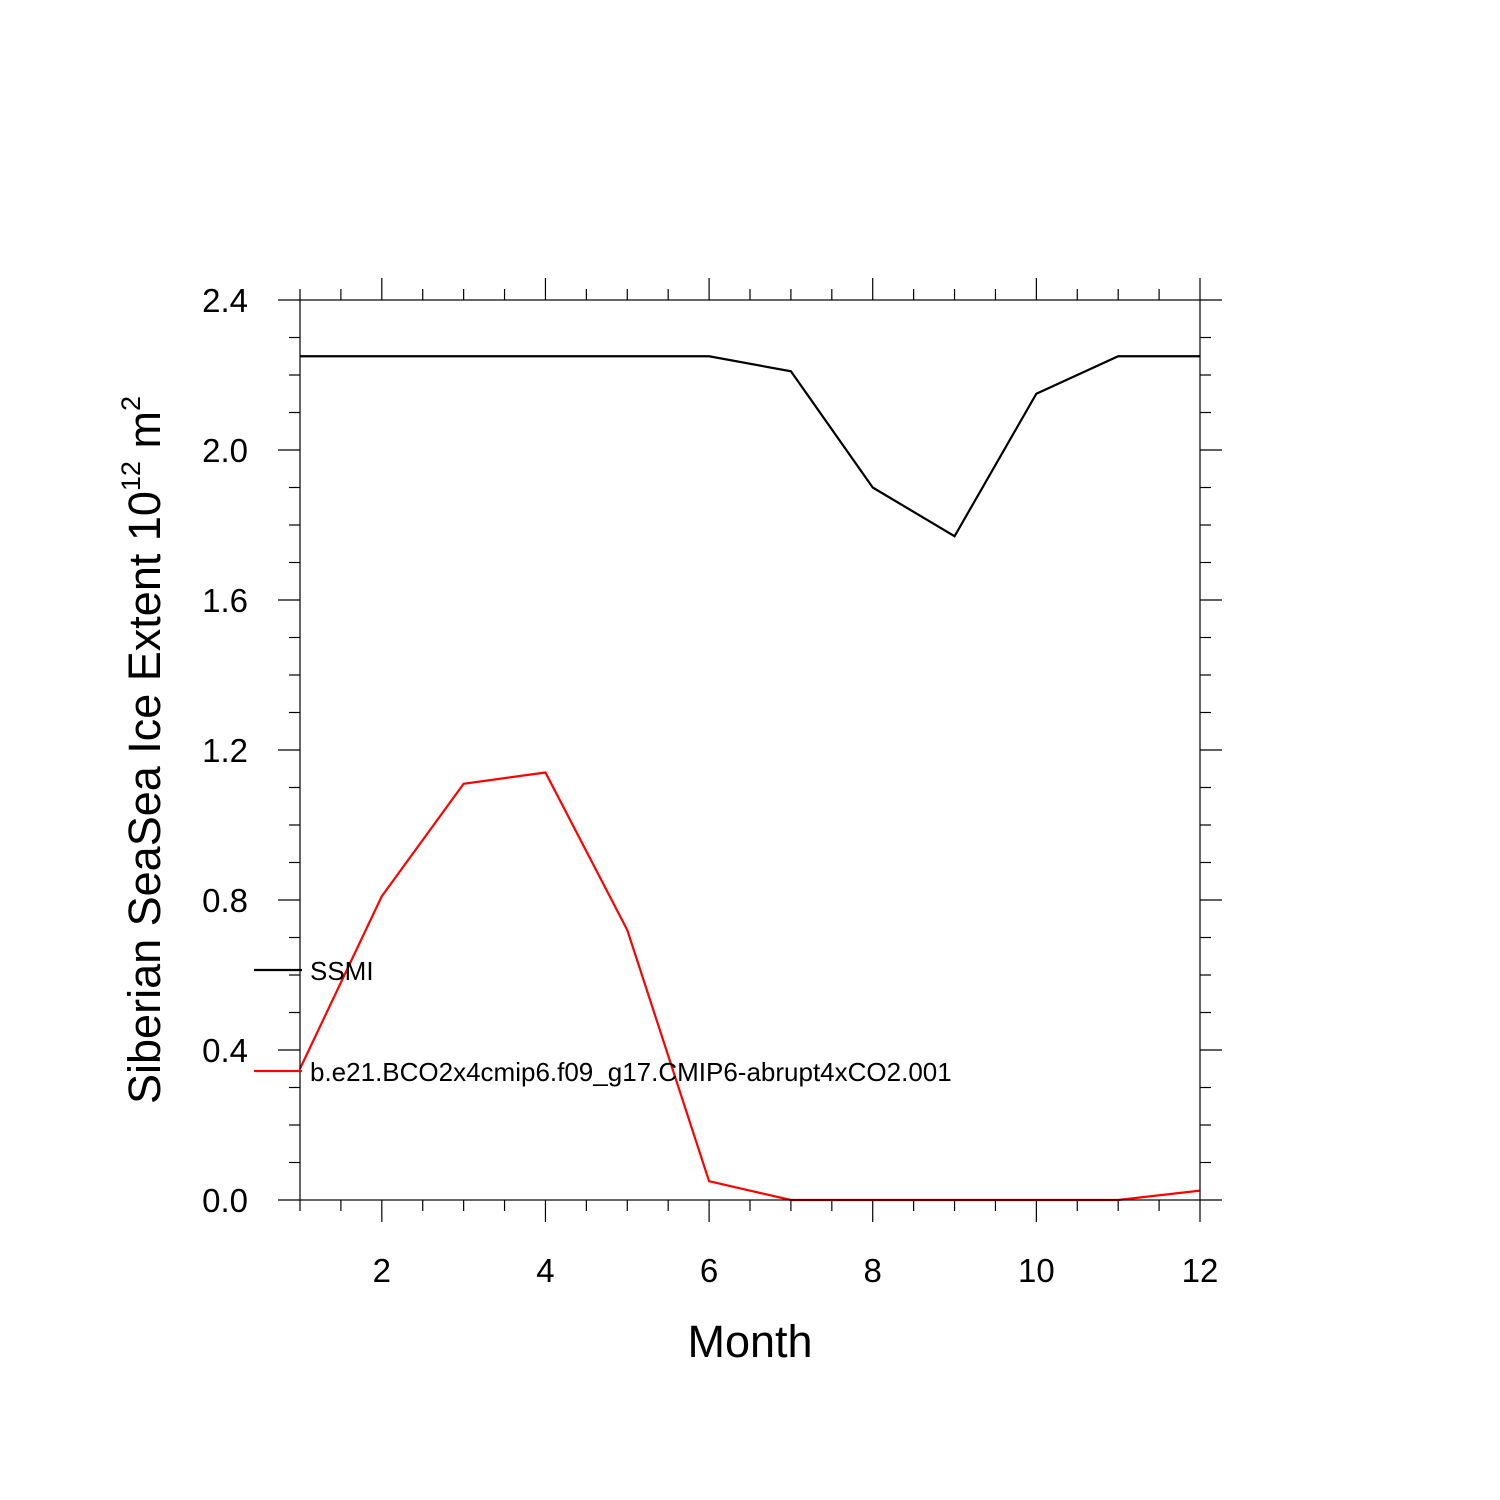 The width and height of the screenshot is (1500, 1500). I want to click on y-tick-label: 0.0, so click(225, 1200).